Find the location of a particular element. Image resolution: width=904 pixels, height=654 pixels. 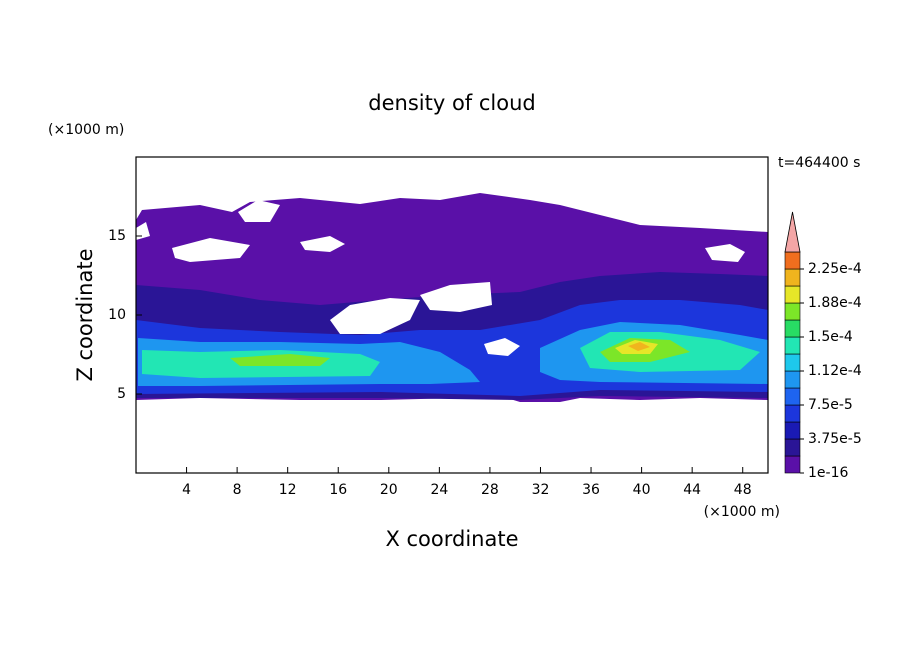

x-unit: (×1000 m) is located at coordinates (742, 512).